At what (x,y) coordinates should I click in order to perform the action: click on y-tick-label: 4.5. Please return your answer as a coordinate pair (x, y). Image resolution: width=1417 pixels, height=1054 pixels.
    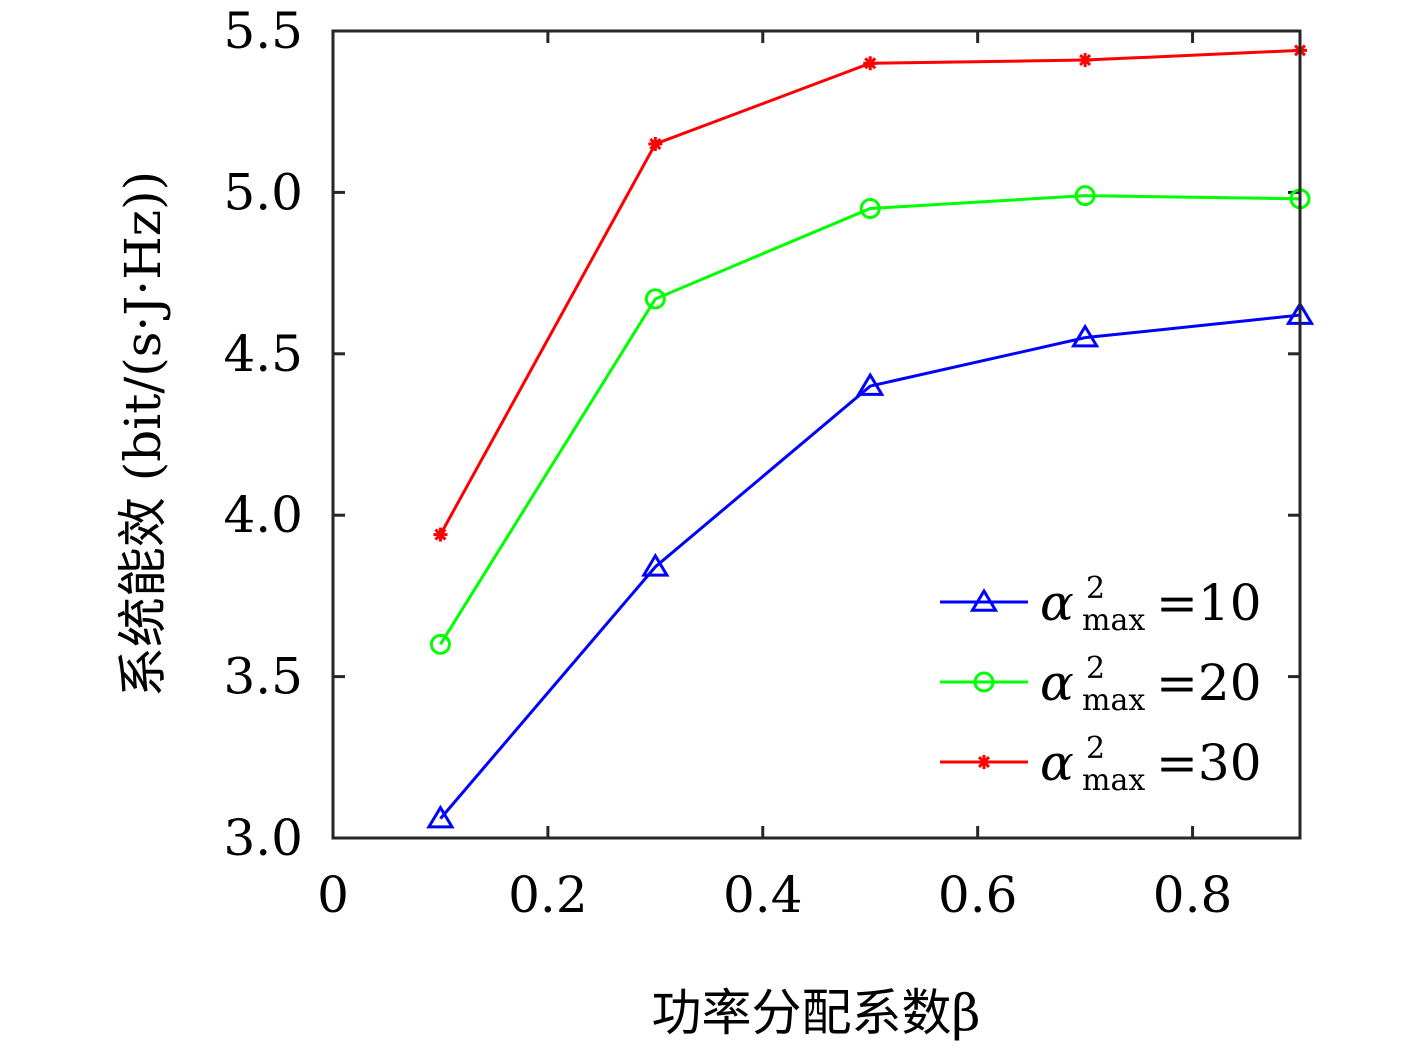
    Looking at the image, I should click on (263, 354).